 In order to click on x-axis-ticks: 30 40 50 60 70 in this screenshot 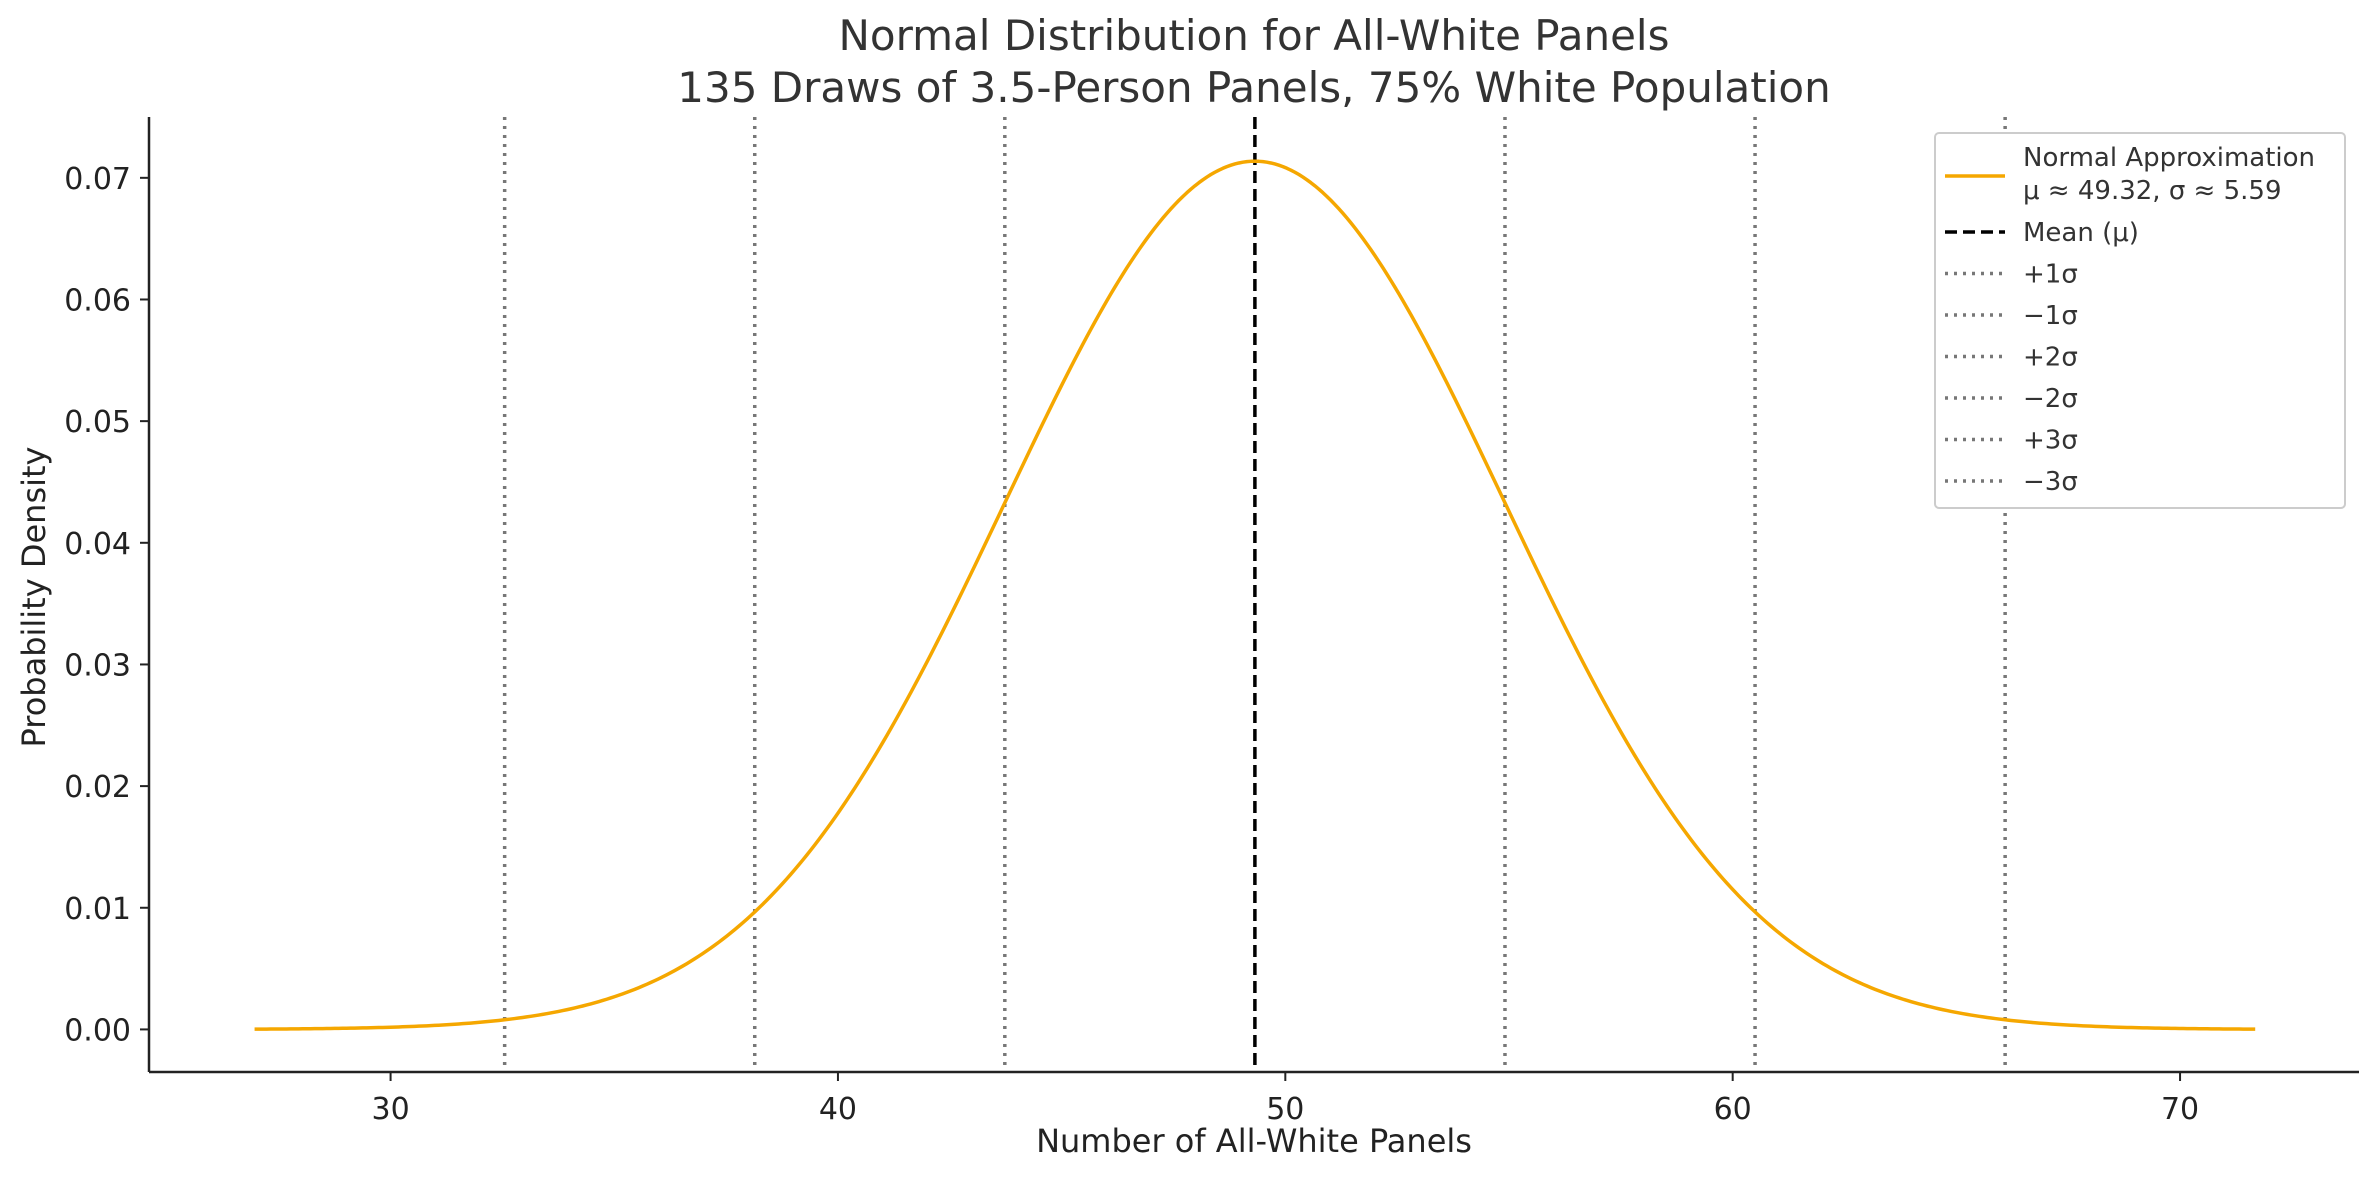, I will do `click(1285, 1099)`.